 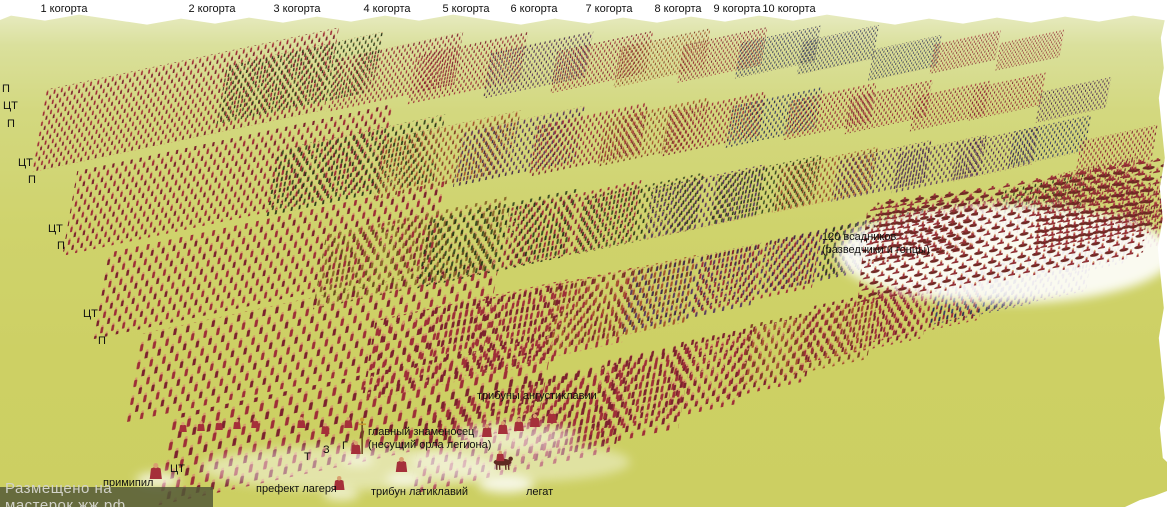 What do you see at coordinates (387, 9) in the screenshot?
I see `cohort-label-4: 4 когорта` at bounding box center [387, 9].